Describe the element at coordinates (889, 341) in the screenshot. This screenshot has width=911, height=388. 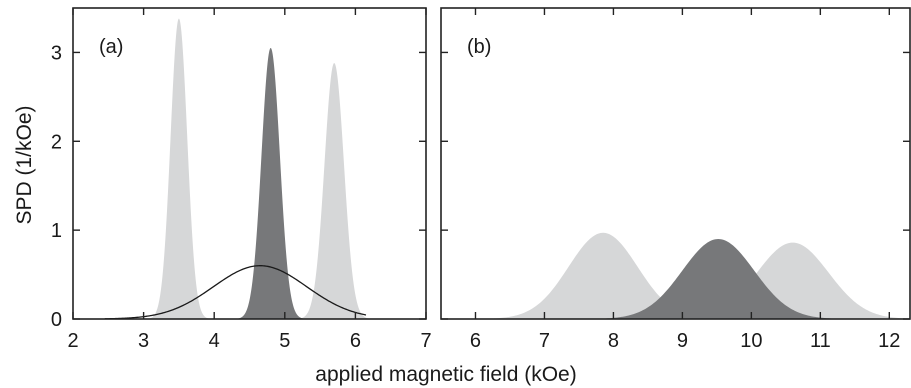
I see `x-tick-label: 12` at that location.